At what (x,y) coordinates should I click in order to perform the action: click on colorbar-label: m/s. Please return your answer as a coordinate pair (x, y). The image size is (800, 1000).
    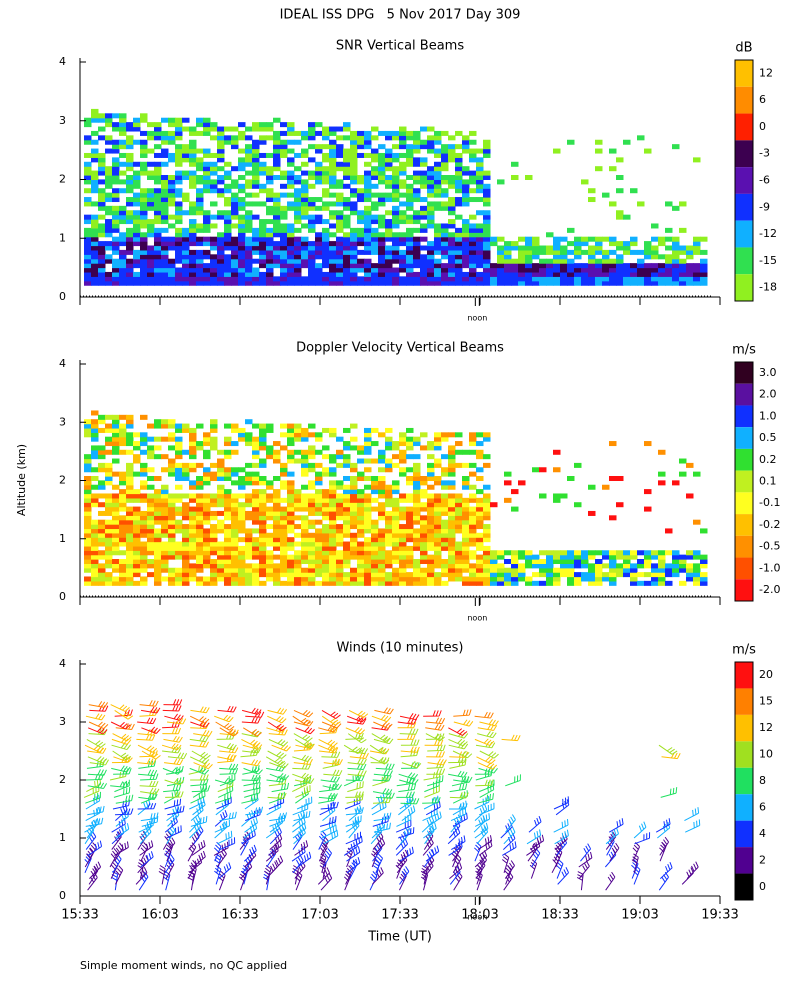
    Looking at the image, I should click on (744, 350).